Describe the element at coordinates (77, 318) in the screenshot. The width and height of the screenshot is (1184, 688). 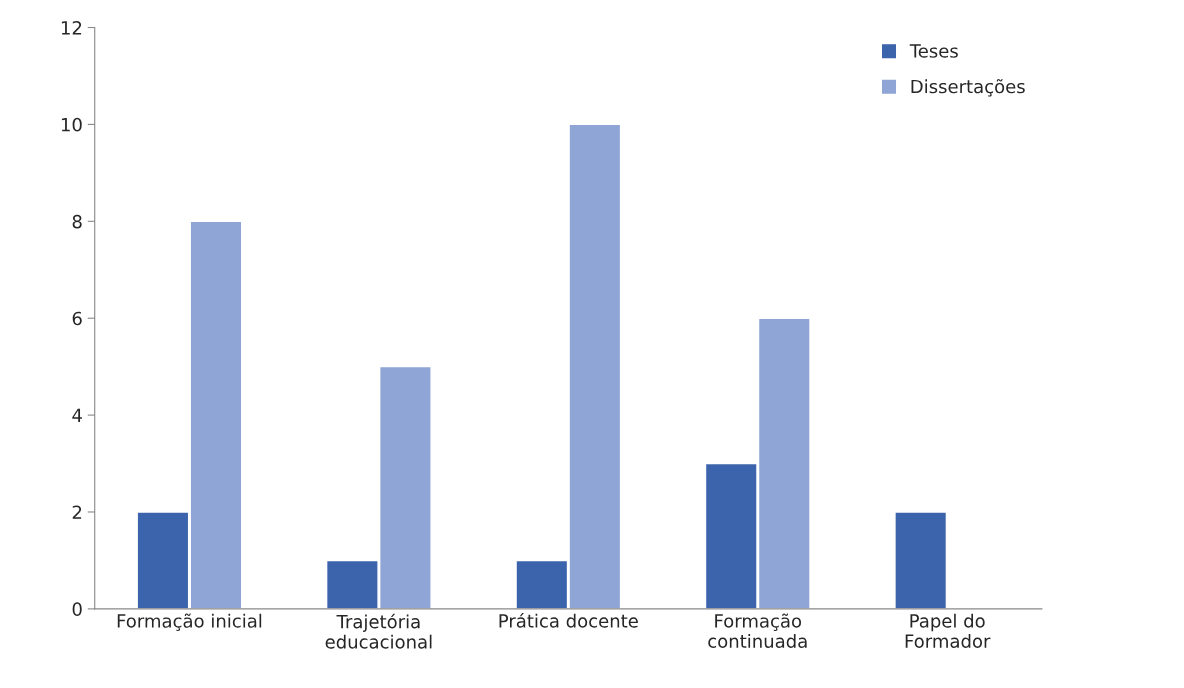
I see `y-tick-label: 6` at that location.